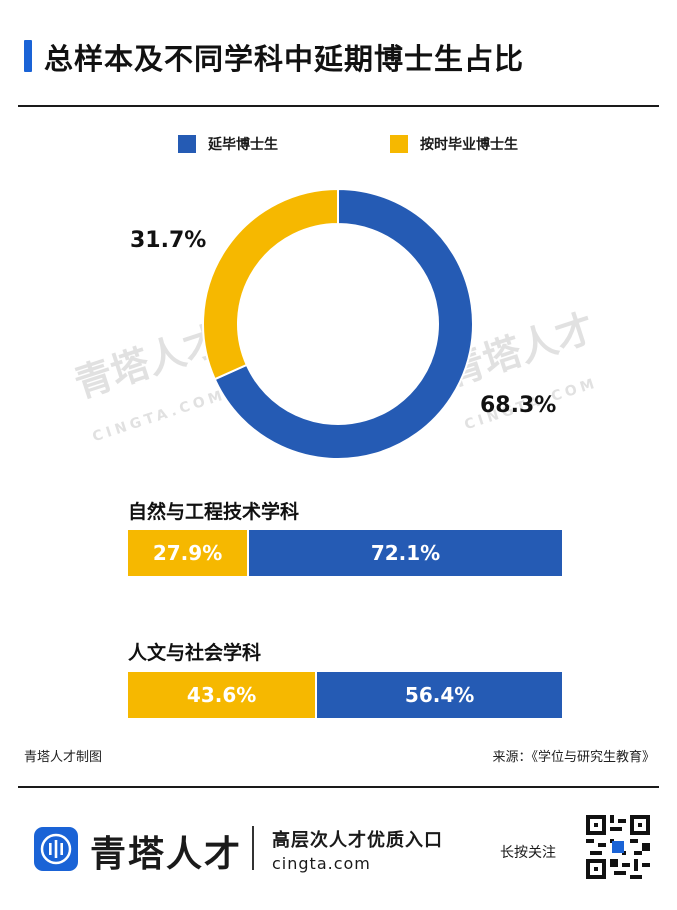 The width and height of the screenshot is (677, 910). I want to click on stacked-bar-humanities: 43.6% 56.4%, so click(345, 695).